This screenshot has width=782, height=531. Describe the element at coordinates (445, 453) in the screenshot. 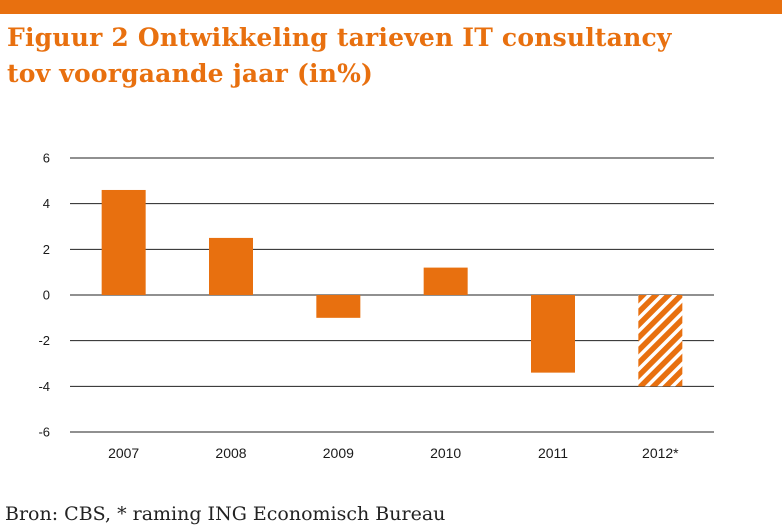

I see `x-tick-label: 2010` at that location.